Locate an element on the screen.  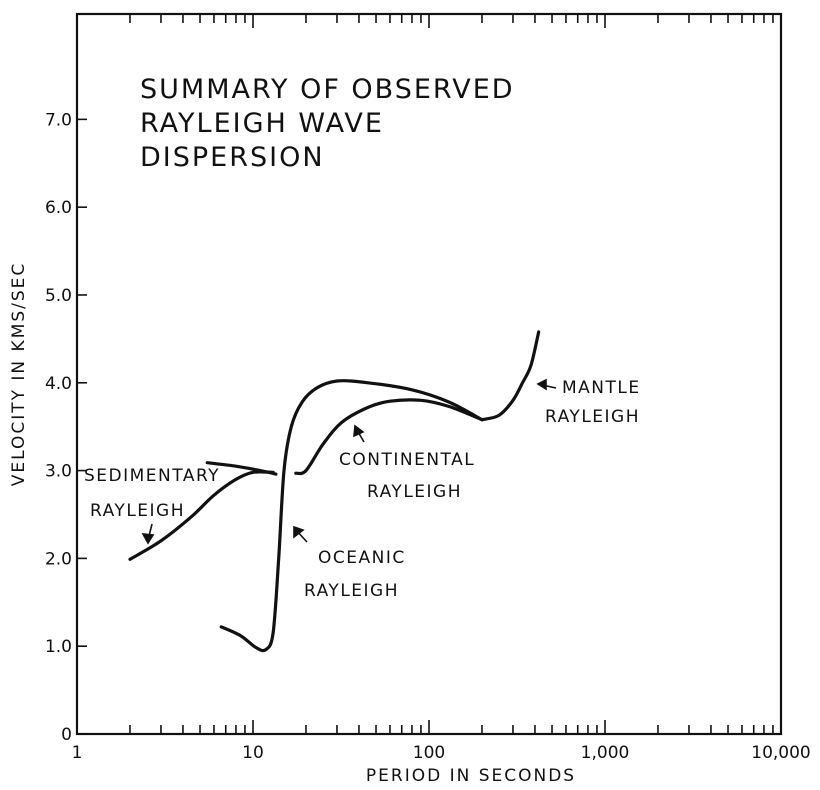
label-oceanic-line-2: RAYLEIGH is located at coordinates (351, 591).